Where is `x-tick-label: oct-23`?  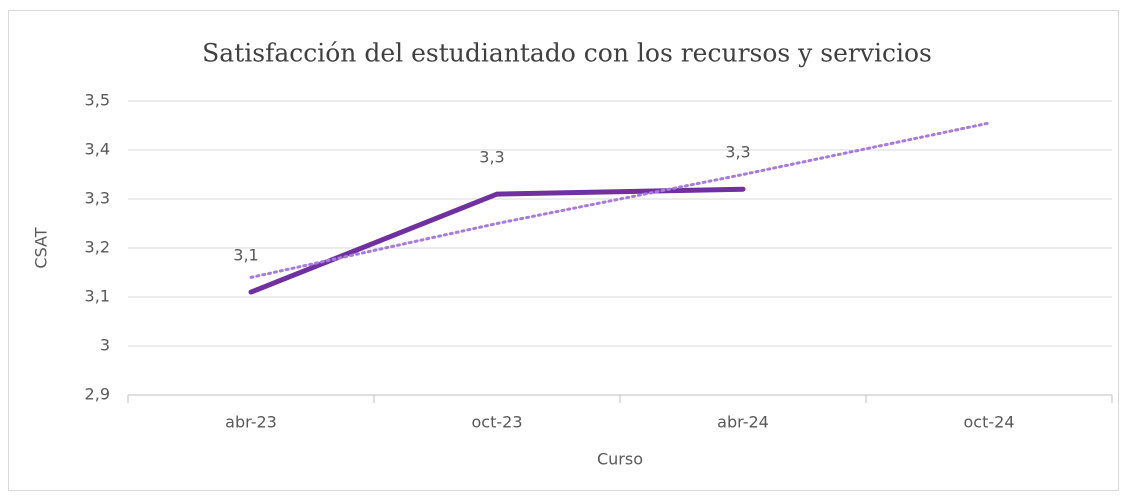 x-tick-label: oct-23 is located at coordinates (497, 422).